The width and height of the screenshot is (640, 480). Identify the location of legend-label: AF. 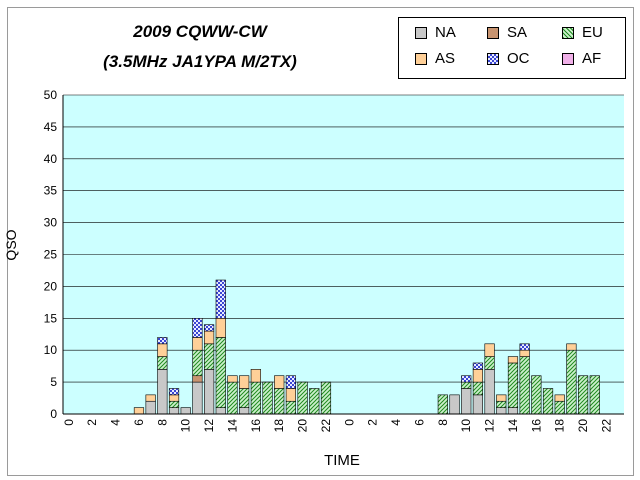
(592, 58).